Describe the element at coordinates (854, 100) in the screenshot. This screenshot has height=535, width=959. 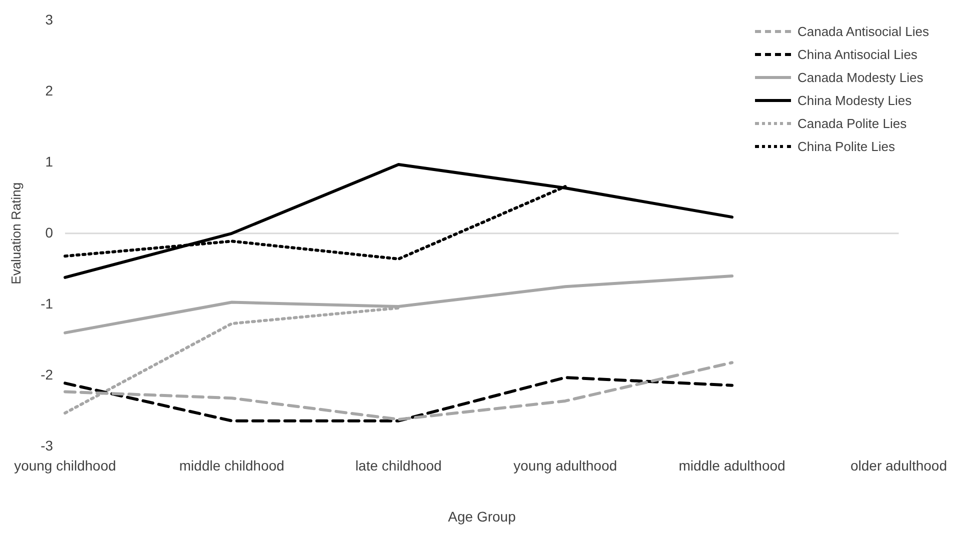
I see `legend-label: China Modesty Lies` at that location.